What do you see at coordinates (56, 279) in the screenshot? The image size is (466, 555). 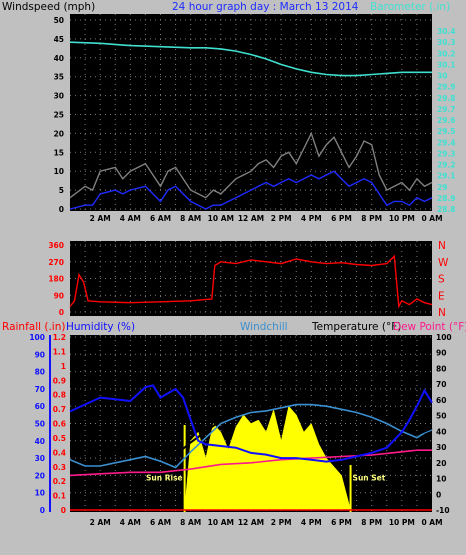 I see `direction-y-tick: 180` at bounding box center [56, 279].